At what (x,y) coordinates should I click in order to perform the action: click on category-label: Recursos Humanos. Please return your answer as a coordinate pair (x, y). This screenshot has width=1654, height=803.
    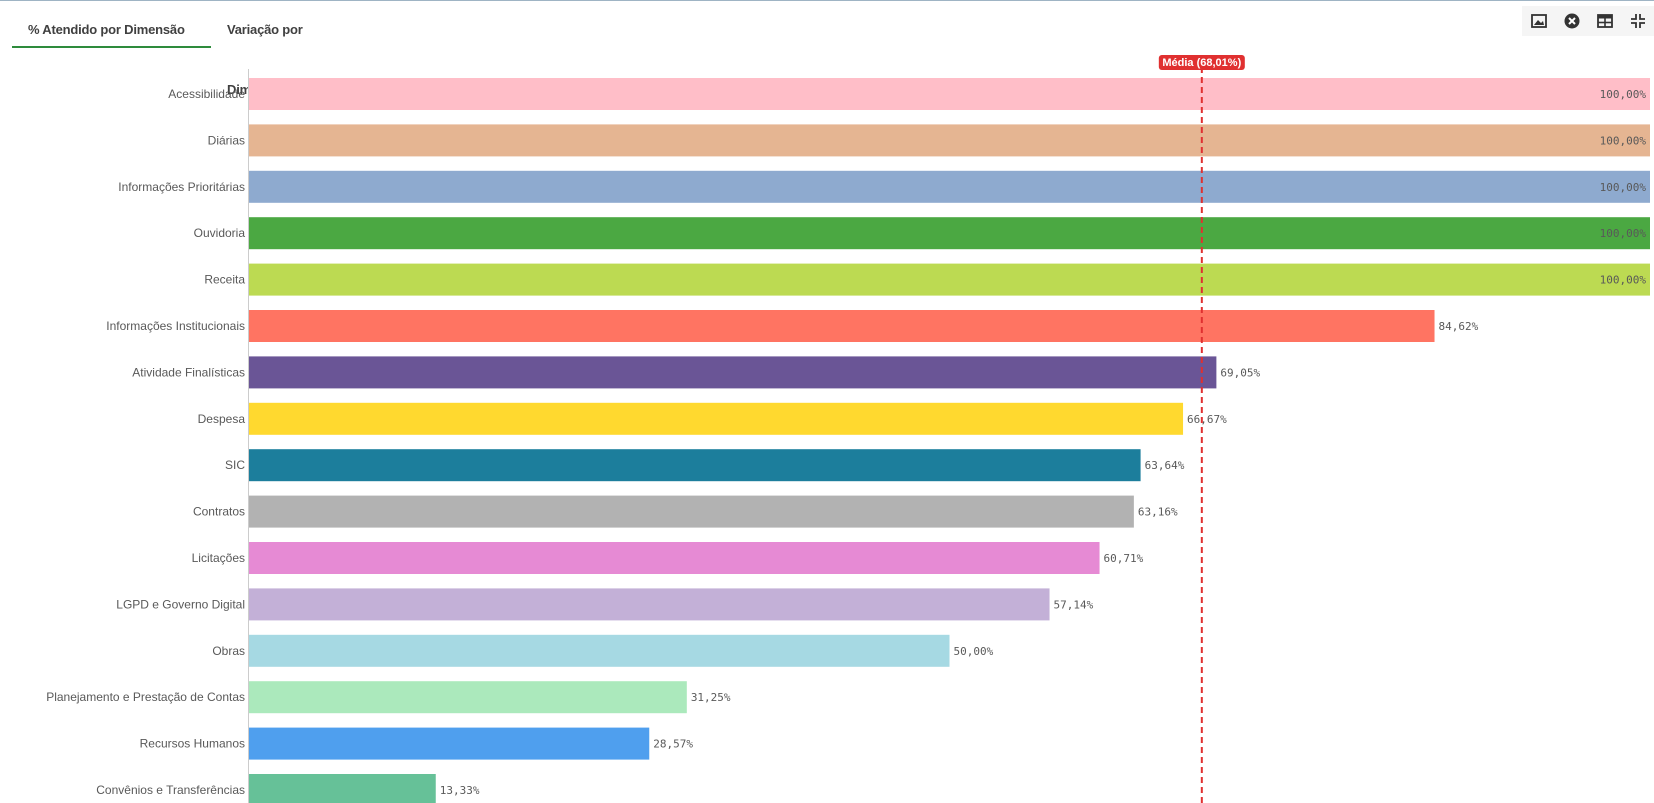
    Looking at the image, I should click on (192, 744).